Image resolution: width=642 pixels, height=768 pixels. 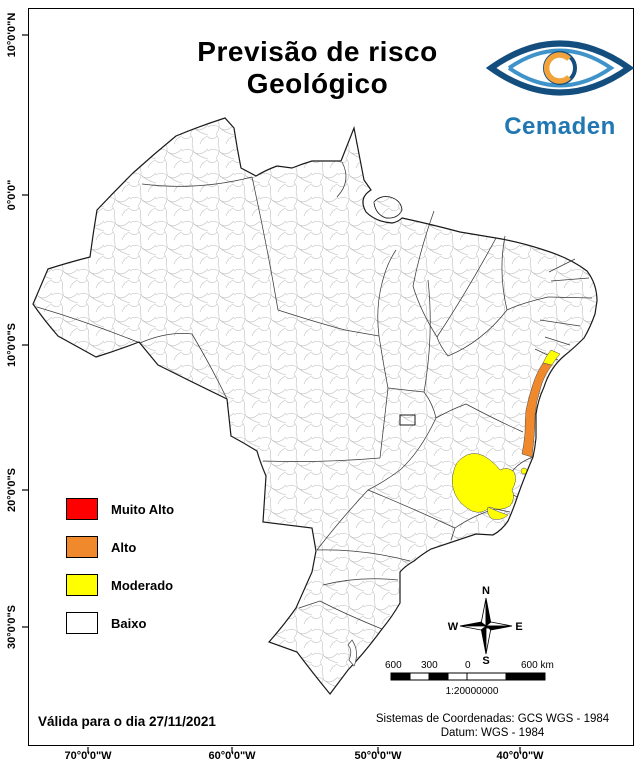 What do you see at coordinates (560, 68) in the screenshot?
I see `cemaden-eye-icon` at bounding box center [560, 68].